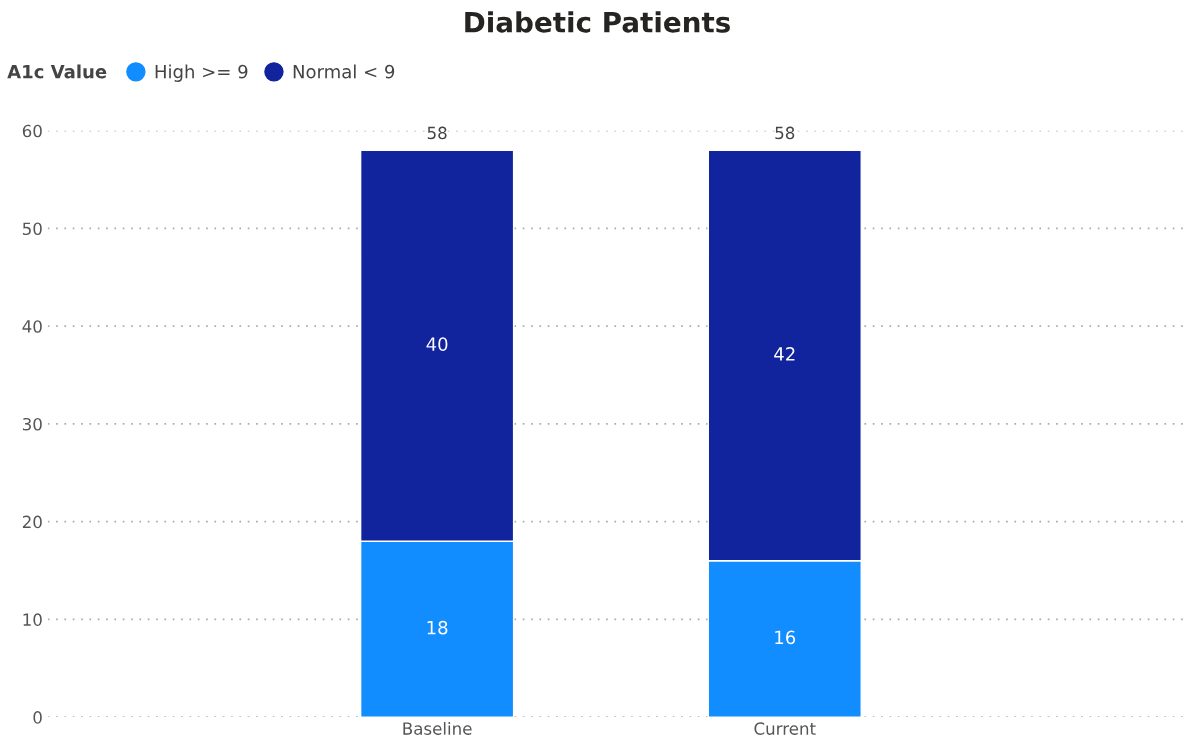  I want to click on y-tick-label: 10, so click(32, 619).